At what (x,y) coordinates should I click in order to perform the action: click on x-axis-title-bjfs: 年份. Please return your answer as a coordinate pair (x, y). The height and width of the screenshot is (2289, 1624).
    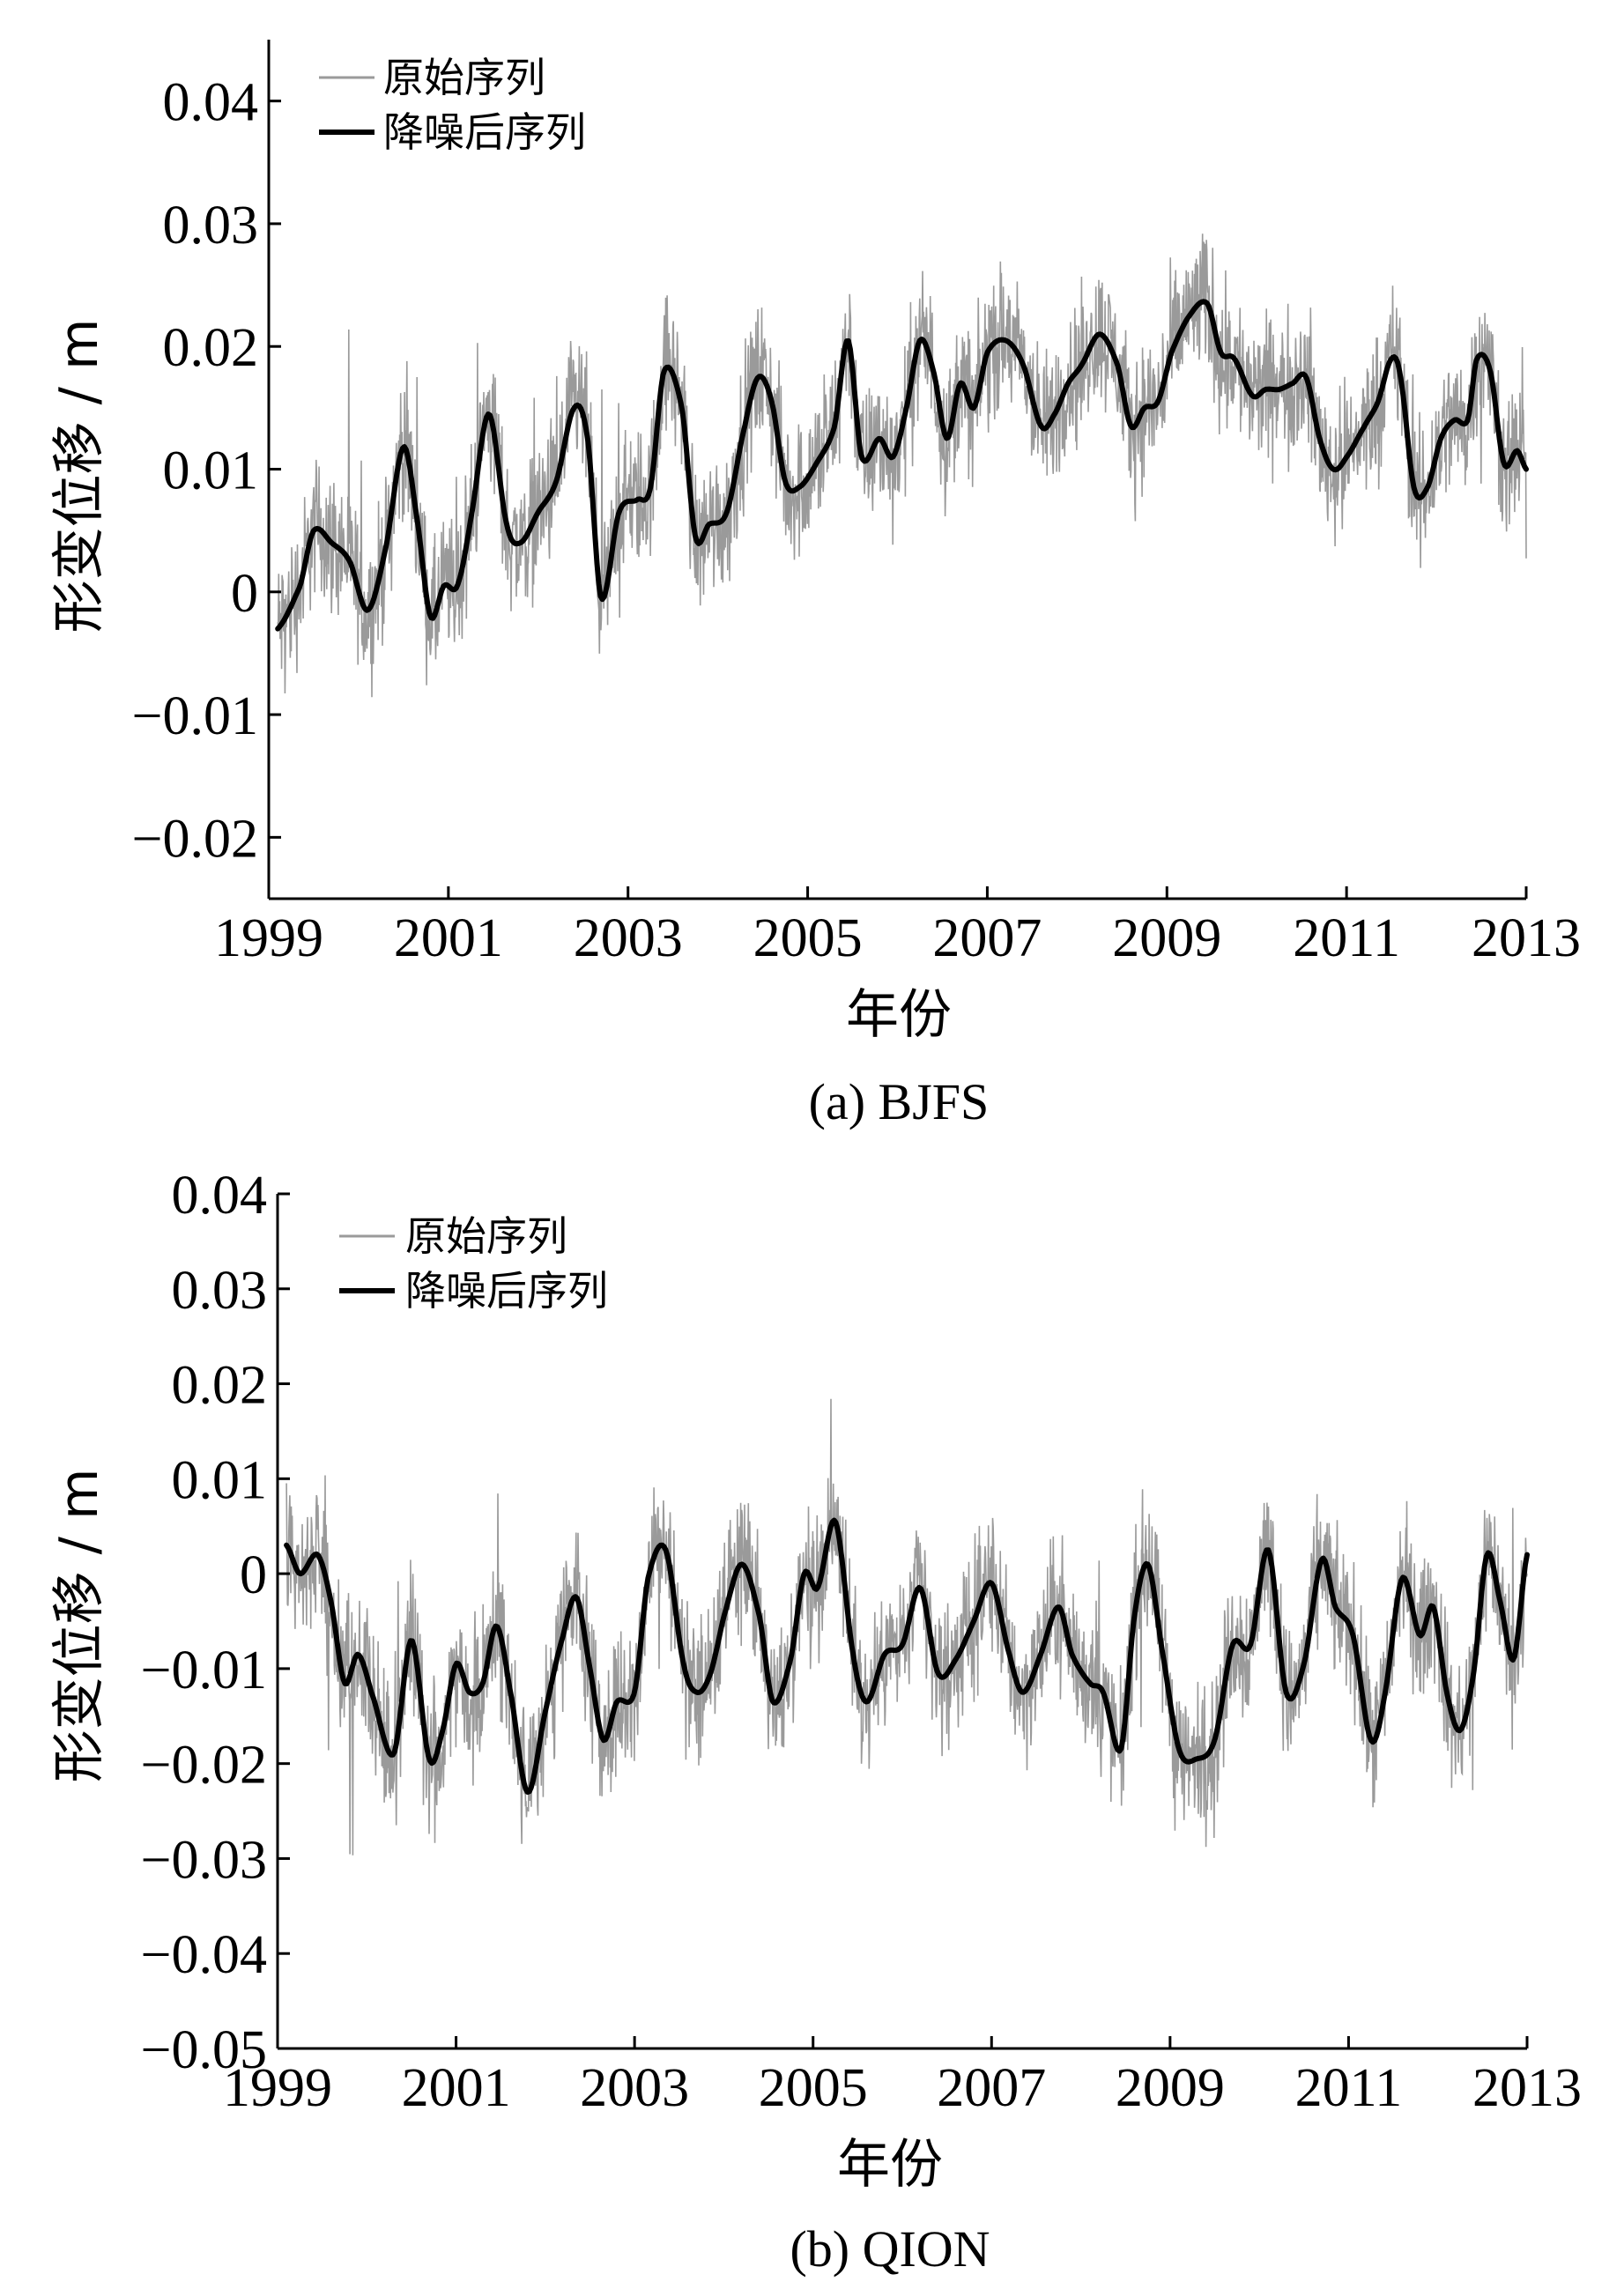
    Looking at the image, I should click on (899, 1015).